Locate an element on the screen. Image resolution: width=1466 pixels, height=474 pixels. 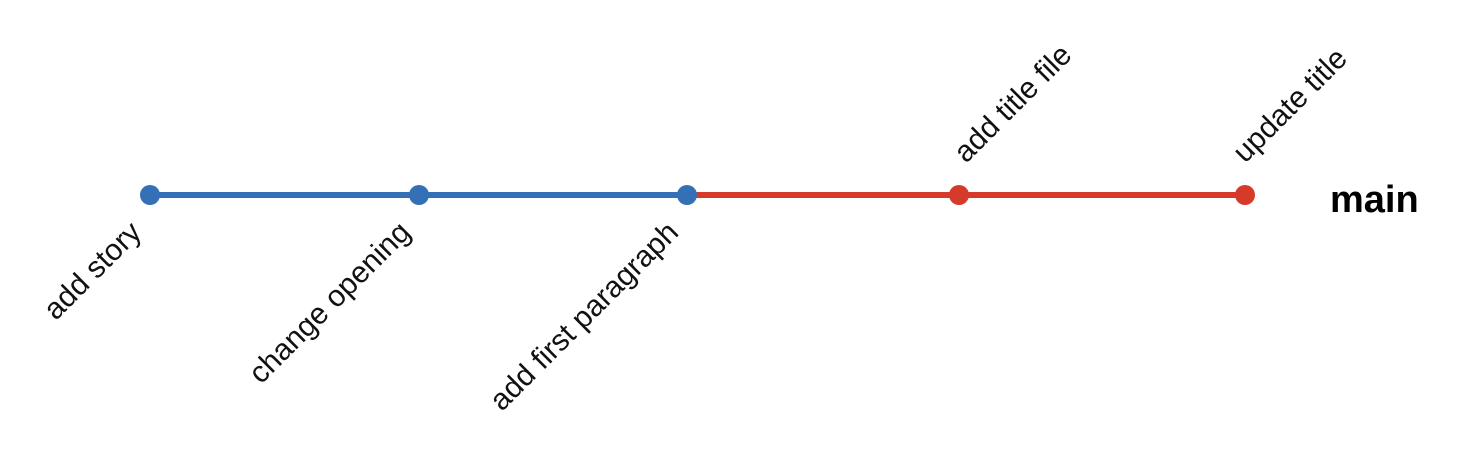
commit-label-add-first-paragraph: add first paragraph is located at coordinates (584, 316).